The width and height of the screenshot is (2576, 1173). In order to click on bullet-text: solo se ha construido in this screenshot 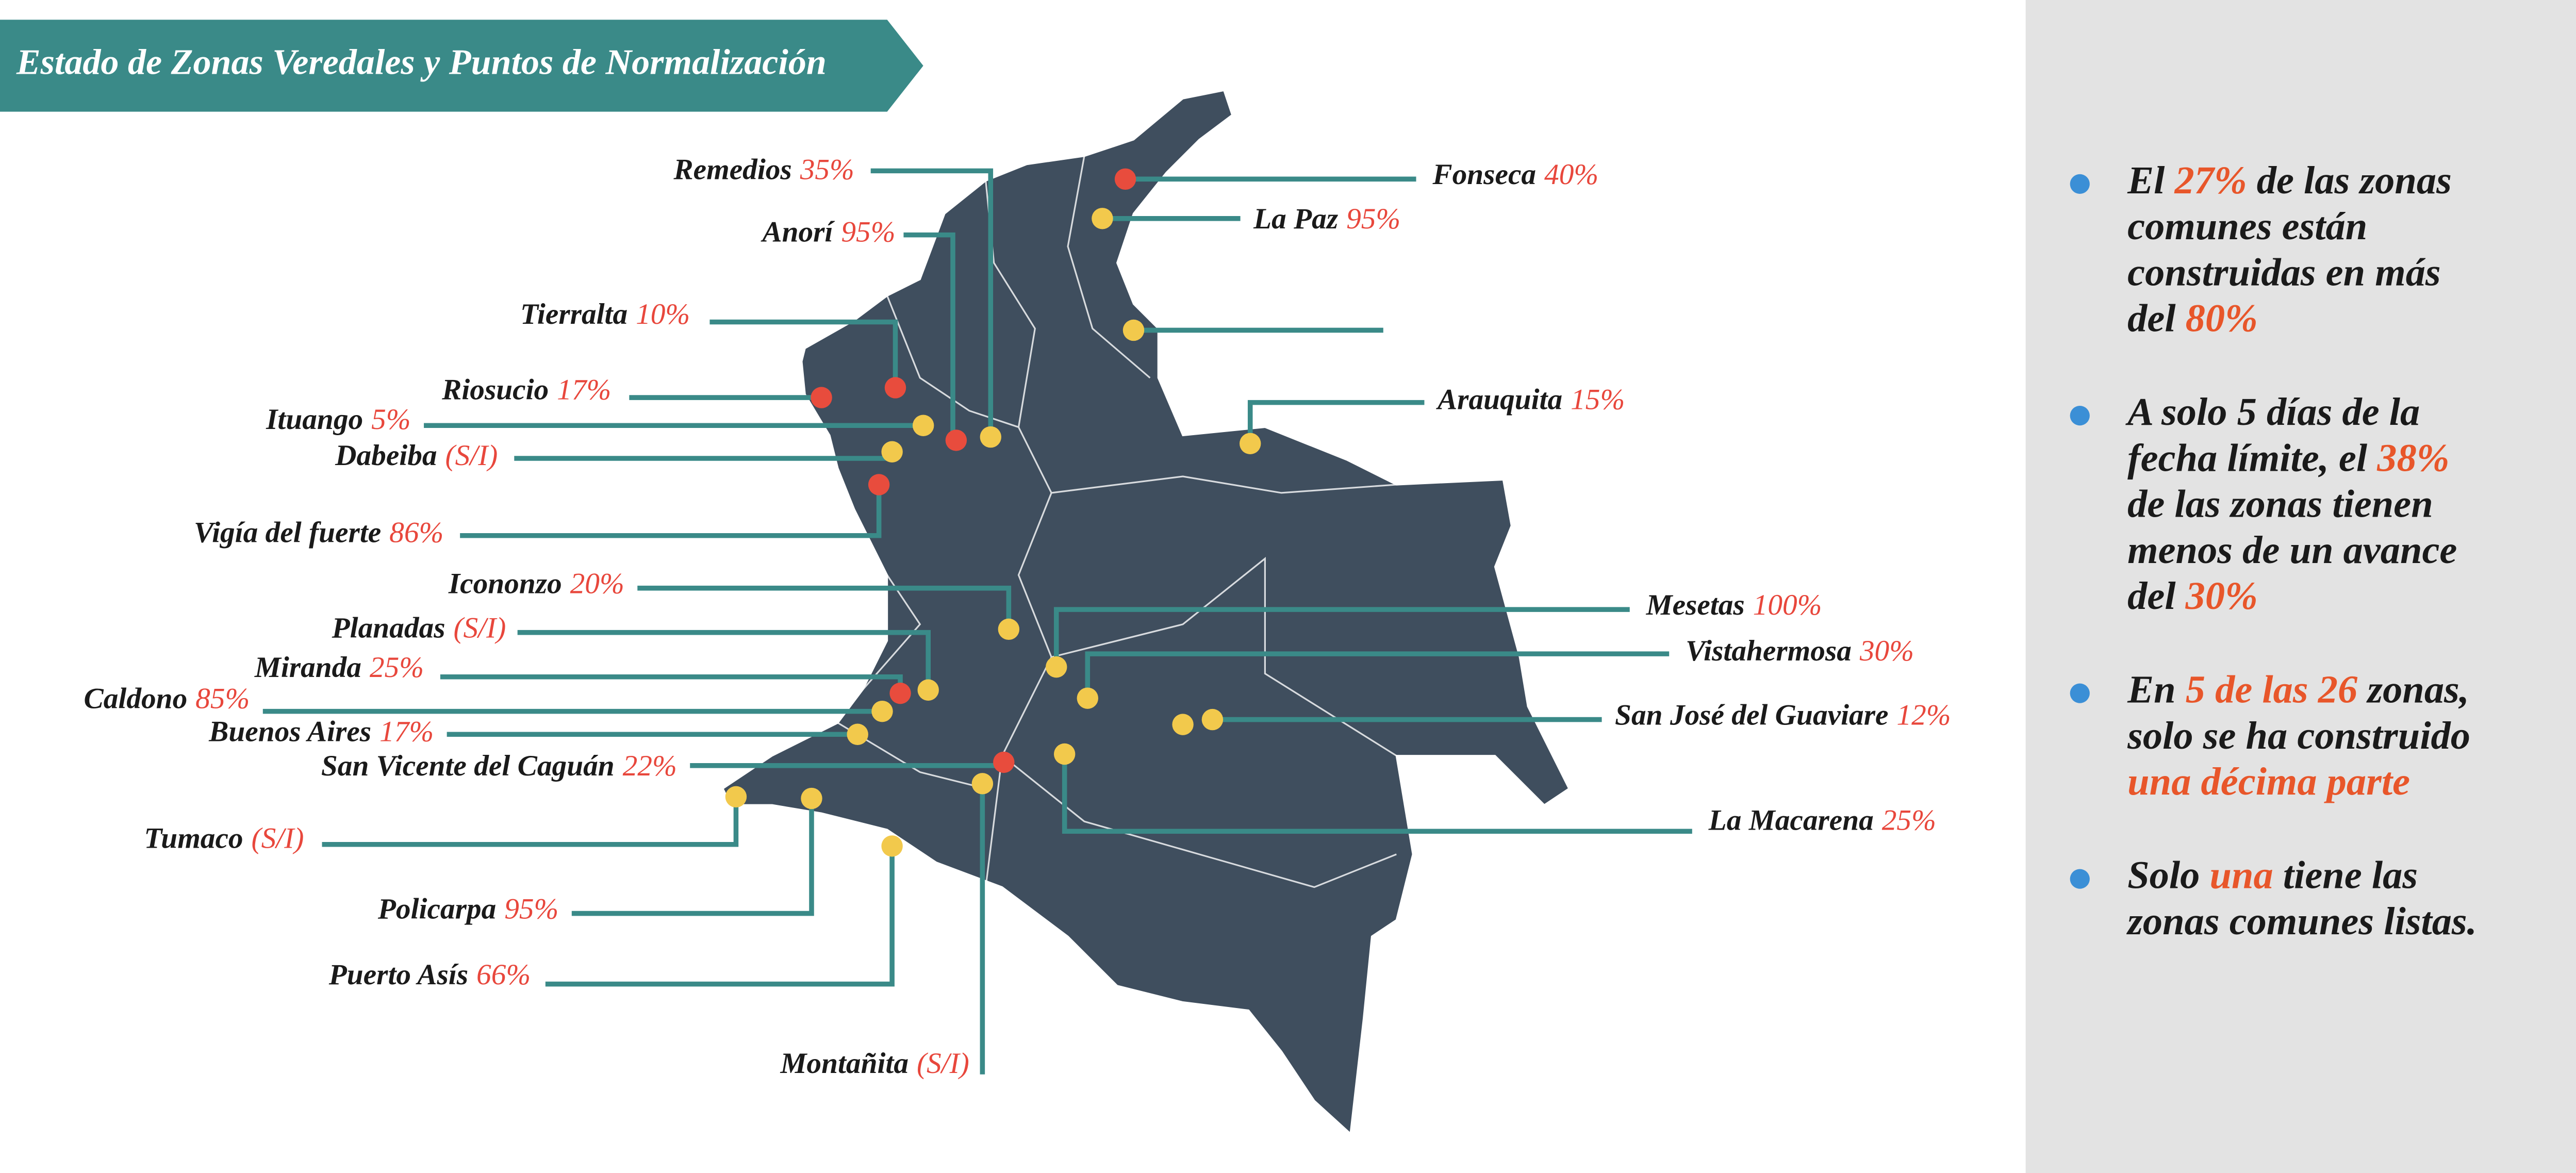, I will do `click(2298, 735)`.